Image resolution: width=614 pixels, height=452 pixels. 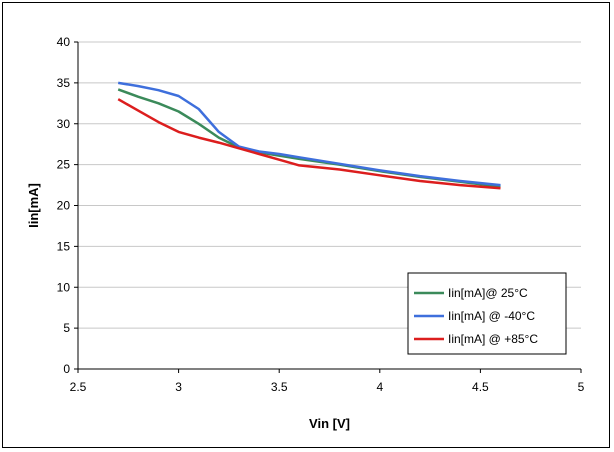 I want to click on x-tick-label: 4, so click(x=379, y=387).